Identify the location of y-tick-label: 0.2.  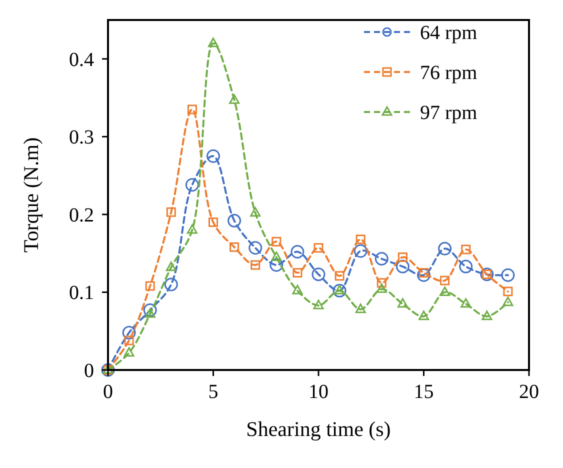
(81, 215).